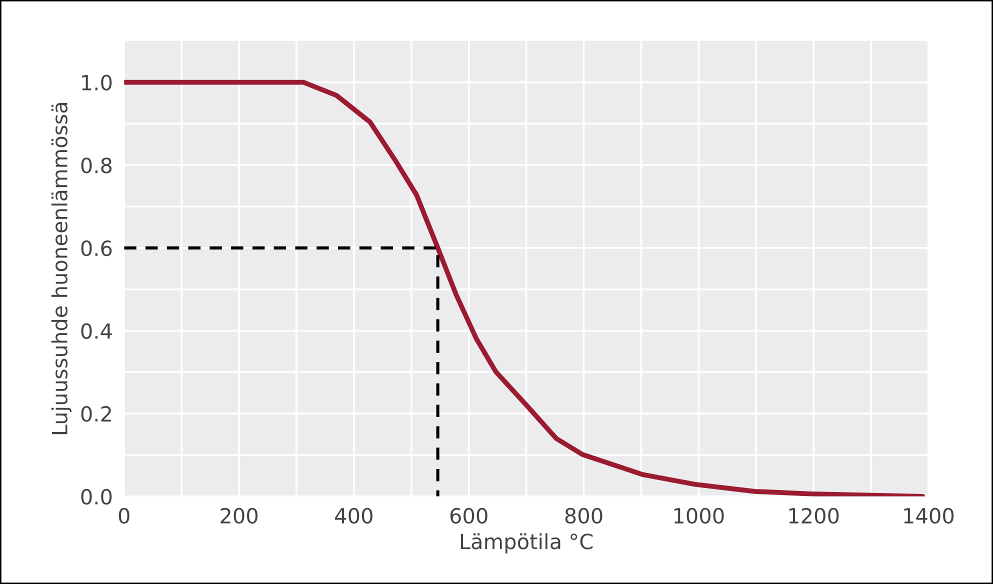 The height and width of the screenshot is (584, 993). Describe the element at coordinates (96, 331) in the screenshot. I see `y-tick-label: 0.4` at that location.